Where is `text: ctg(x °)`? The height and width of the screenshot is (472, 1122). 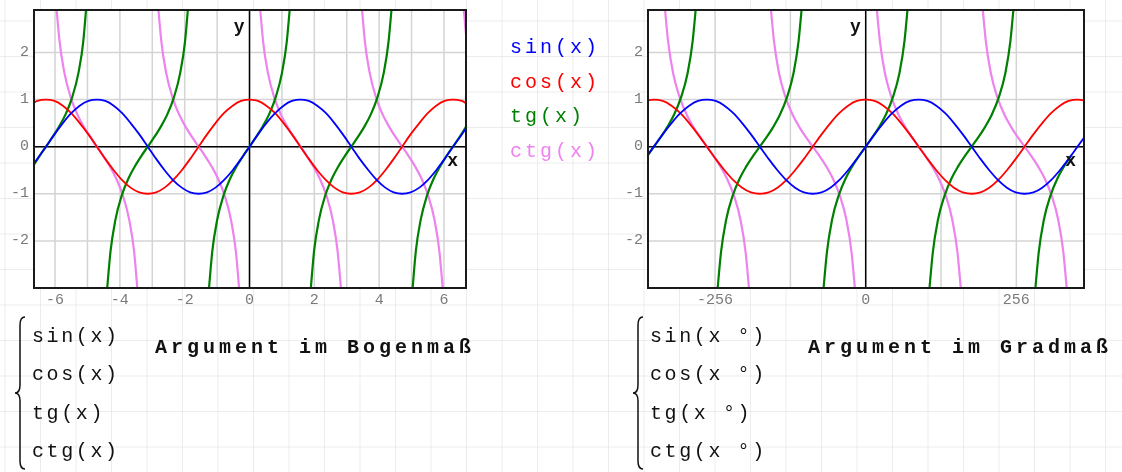 text: ctg(x °) is located at coordinates (708, 451).